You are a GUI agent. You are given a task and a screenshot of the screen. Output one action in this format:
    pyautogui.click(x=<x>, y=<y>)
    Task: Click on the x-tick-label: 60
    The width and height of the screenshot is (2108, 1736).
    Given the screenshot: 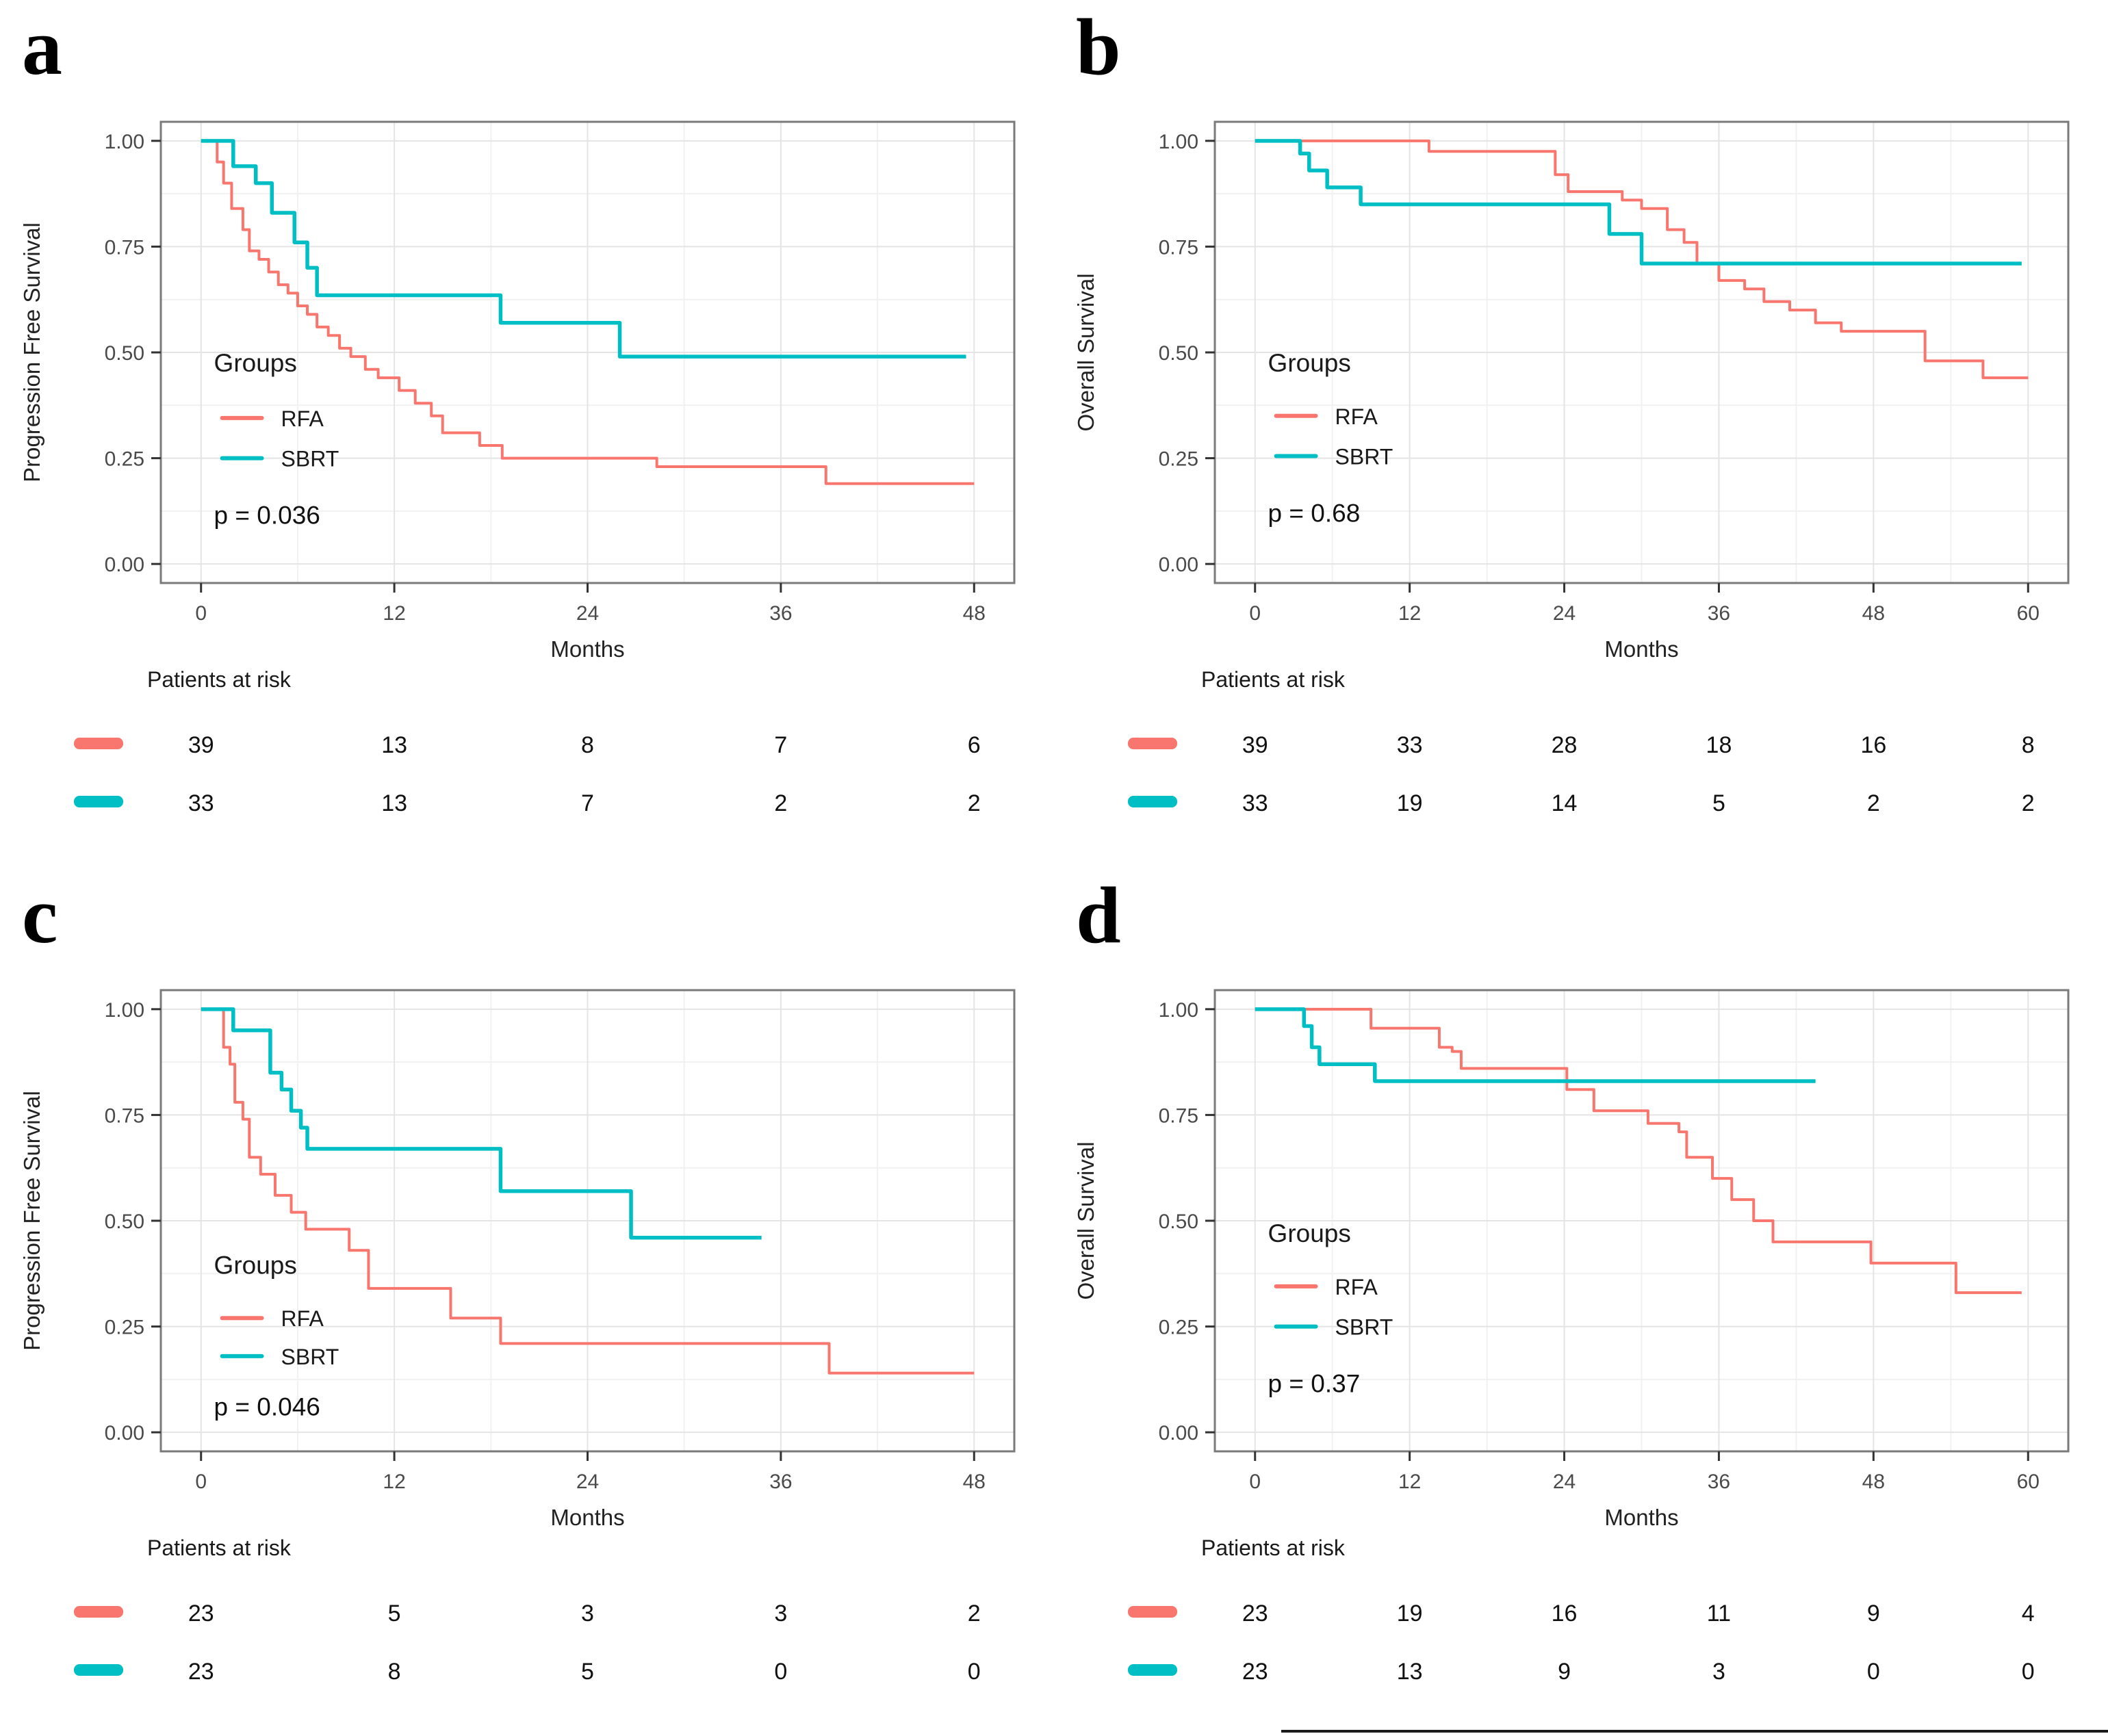 What is the action you would take?
    pyautogui.click(x=2028, y=613)
    